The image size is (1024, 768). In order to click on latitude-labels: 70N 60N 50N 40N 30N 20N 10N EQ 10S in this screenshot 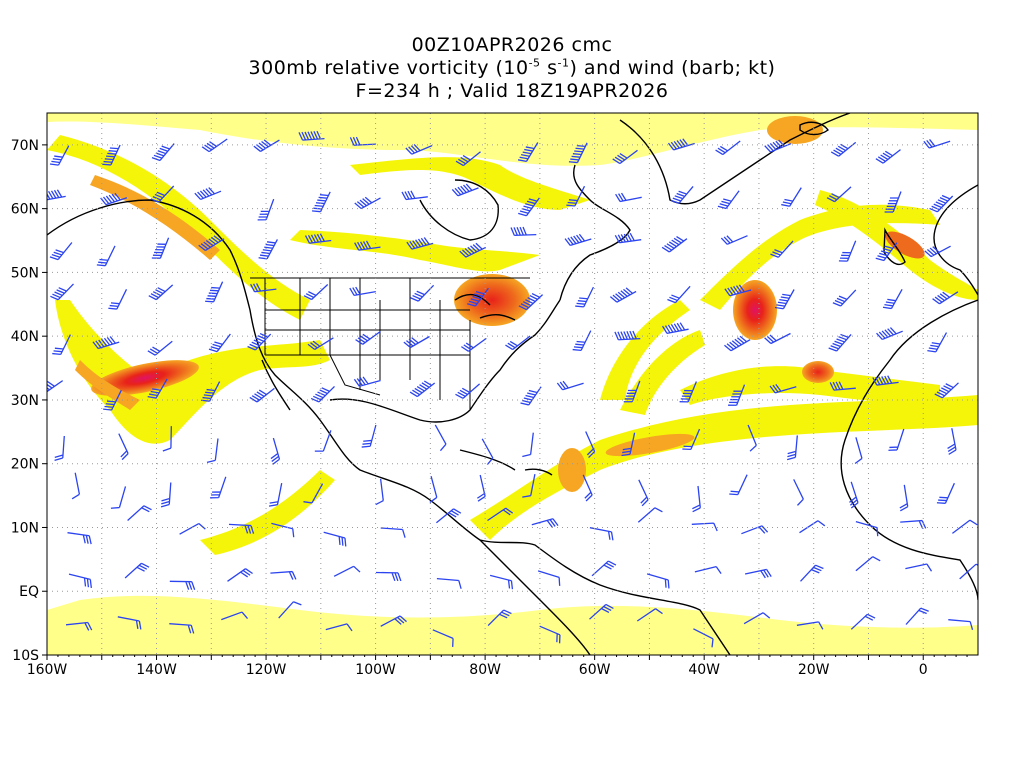, I will do `click(25, 401)`.